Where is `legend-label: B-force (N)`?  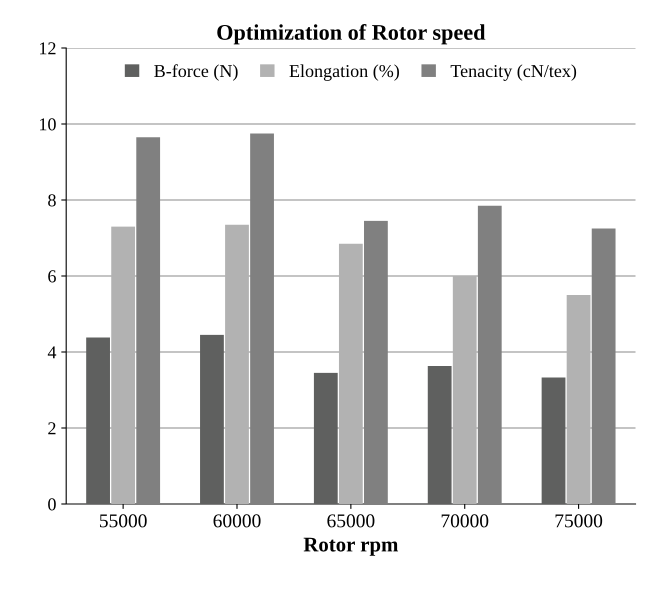
legend-label: B-force (N) is located at coordinates (196, 72).